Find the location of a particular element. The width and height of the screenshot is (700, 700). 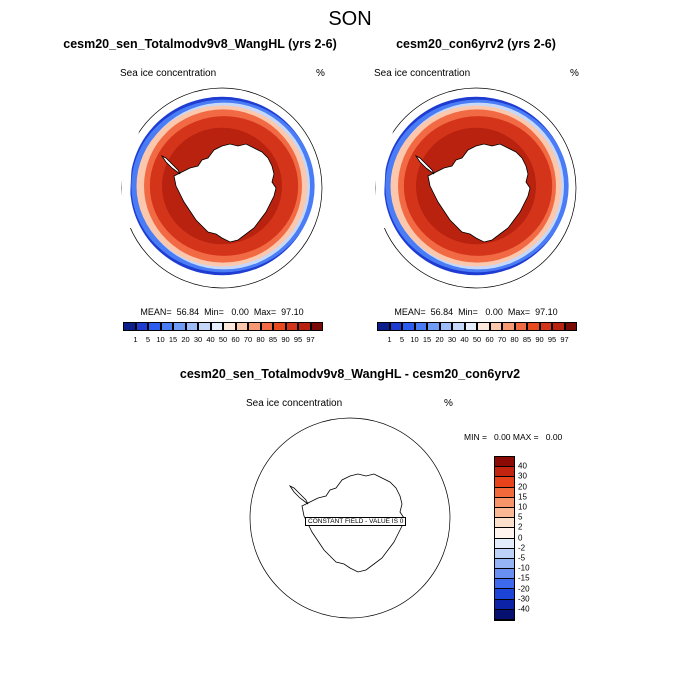

panel-3-colorbar is located at coordinates (504, 538).